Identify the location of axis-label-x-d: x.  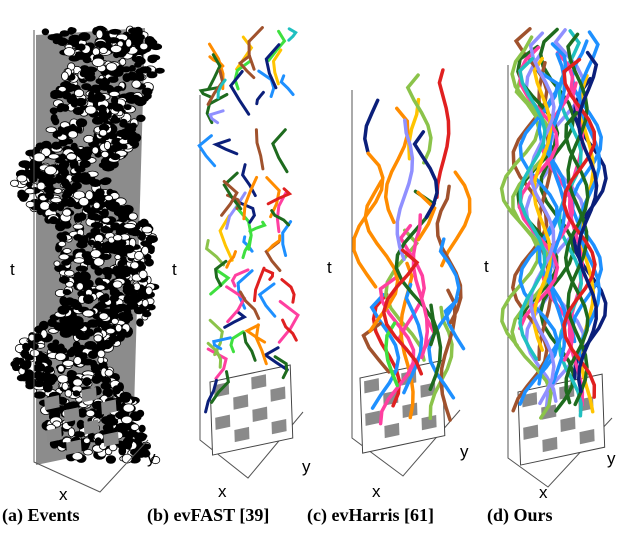
(543, 491).